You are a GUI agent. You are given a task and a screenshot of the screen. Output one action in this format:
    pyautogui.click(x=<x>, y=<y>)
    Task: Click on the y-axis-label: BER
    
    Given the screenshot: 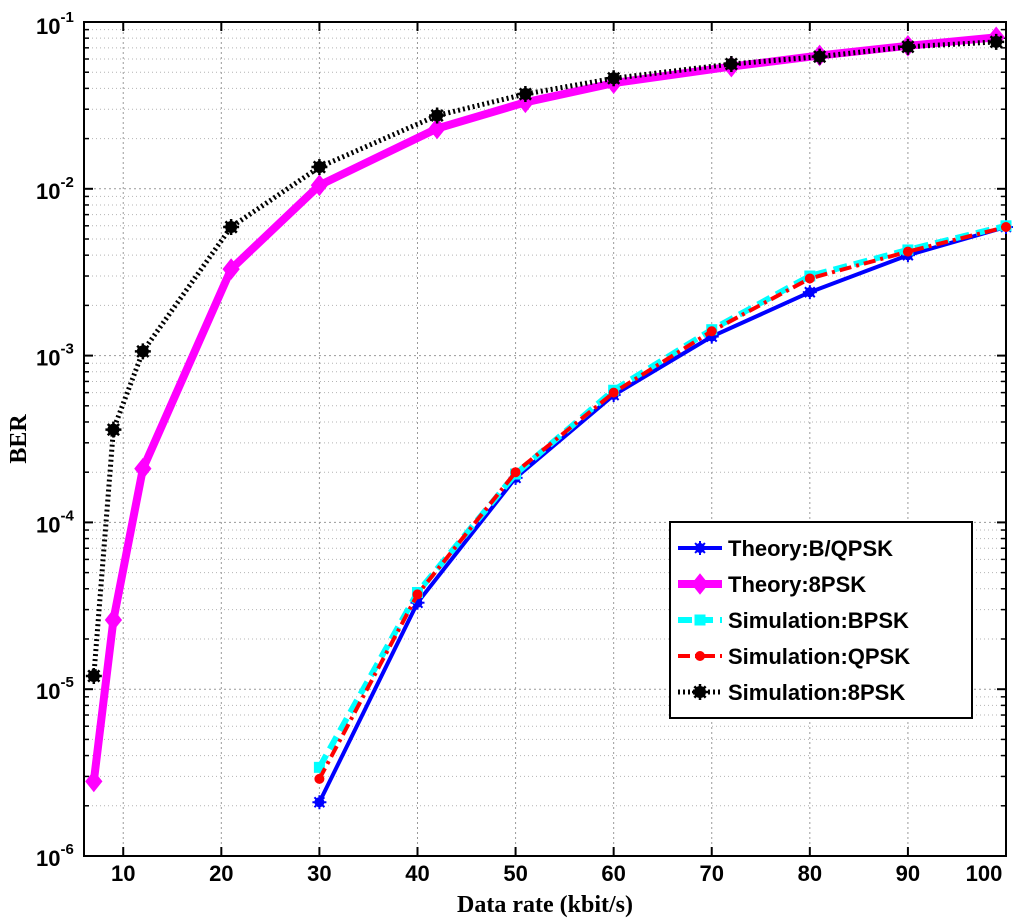 What is the action you would take?
    pyautogui.click(x=19, y=439)
    